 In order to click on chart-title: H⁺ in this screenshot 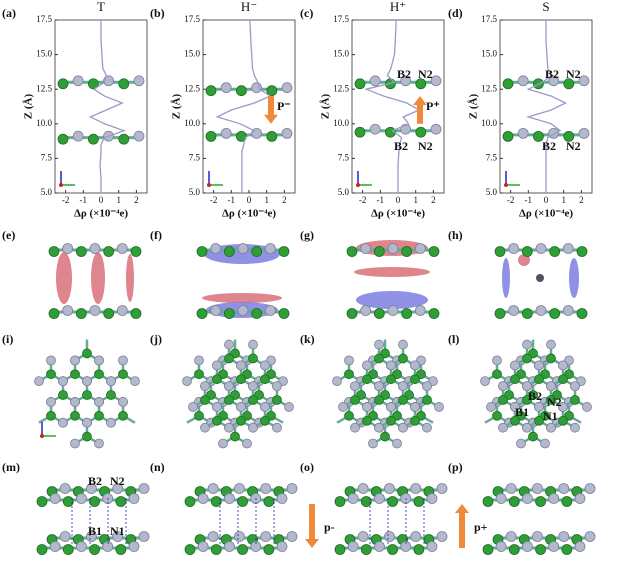, I will do `click(398, 7)`.